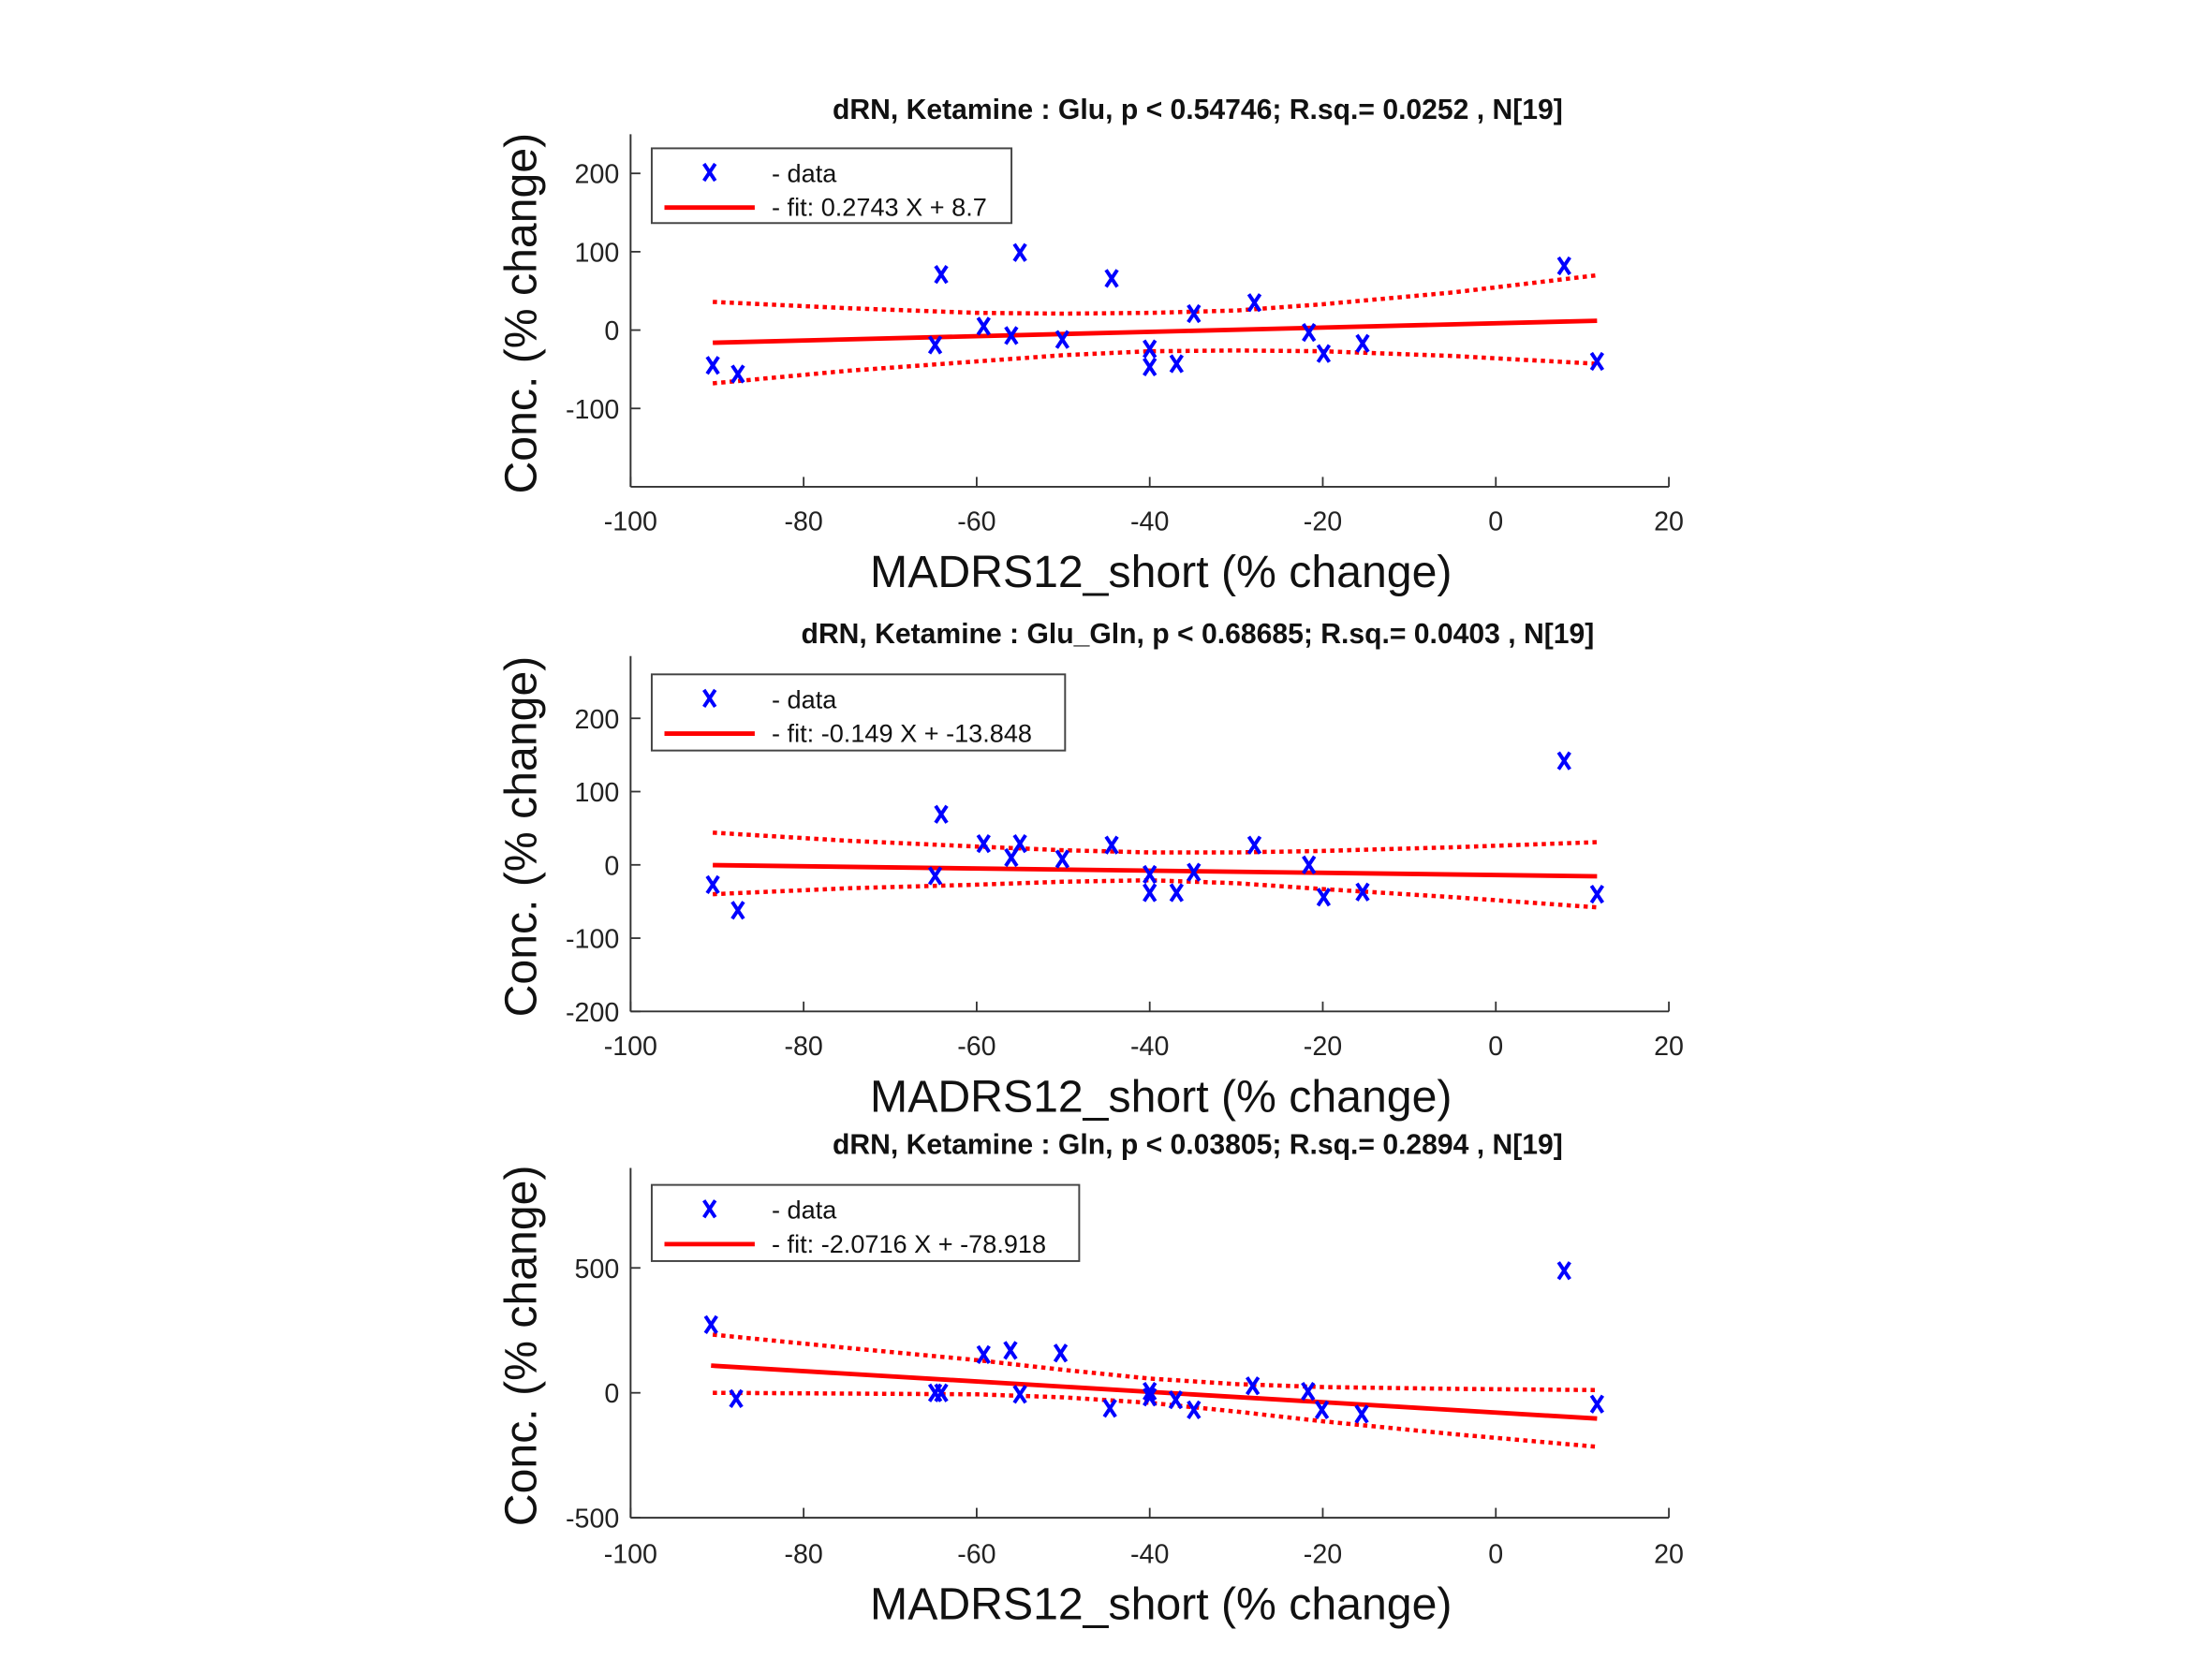 The image size is (2212, 1659). What do you see at coordinates (597, 720) in the screenshot?
I see `y-tick-label: 200` at bounding box center [597, 720].